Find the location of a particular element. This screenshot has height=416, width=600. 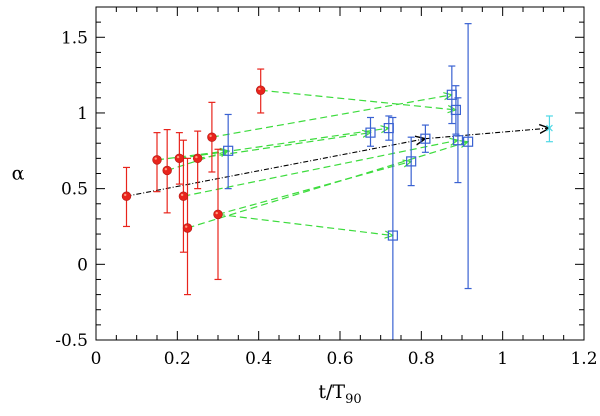

y-tick-label: -0.5 is located at coordinates (71, 341).